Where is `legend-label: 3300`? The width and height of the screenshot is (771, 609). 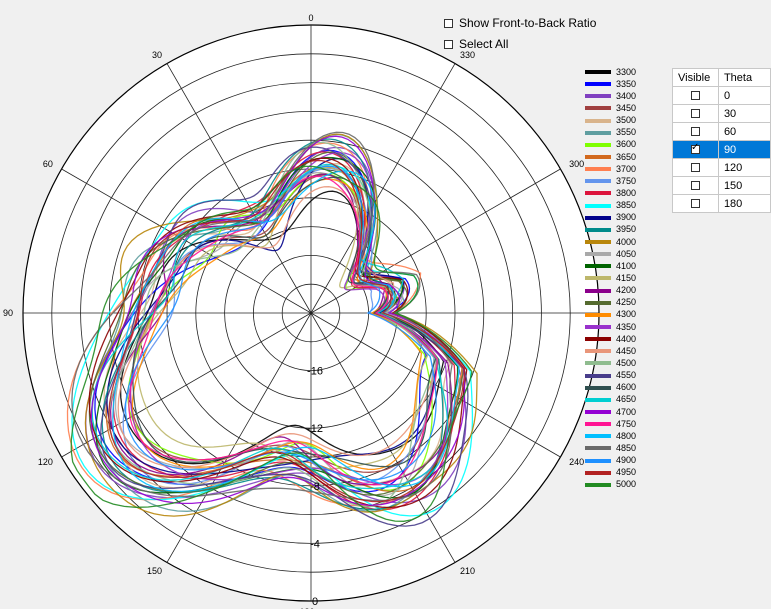
legend-label: 3300 is located at coordinates (626, 71).